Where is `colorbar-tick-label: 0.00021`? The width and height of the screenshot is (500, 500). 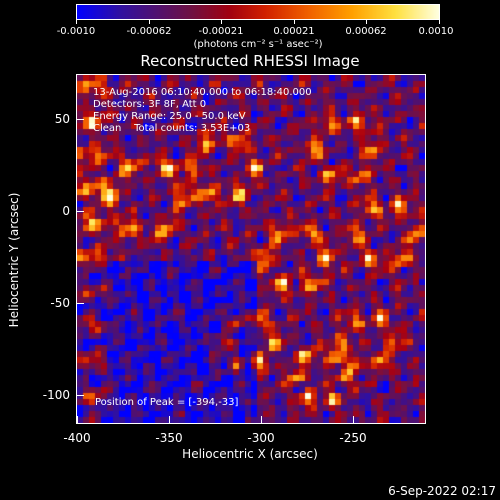 colorbar-tick-label: 0.00021 is located at coordinates (294, 31).